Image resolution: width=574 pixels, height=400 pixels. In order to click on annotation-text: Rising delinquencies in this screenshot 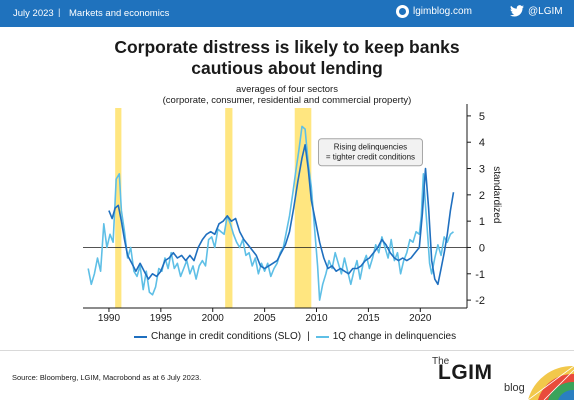, I will do `click(370, 147)`.